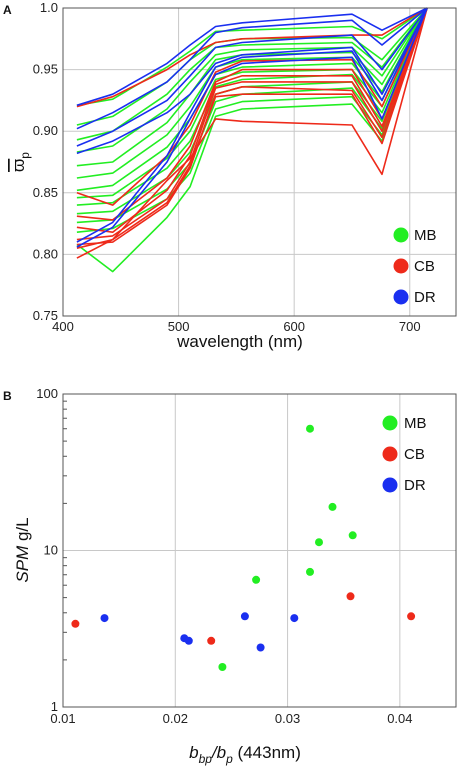 The image size is (459, 775). Describe the element at coordinates (45, 253) in the screenshot. I see `panel-a-y-tick-label: 0.80` at that location.